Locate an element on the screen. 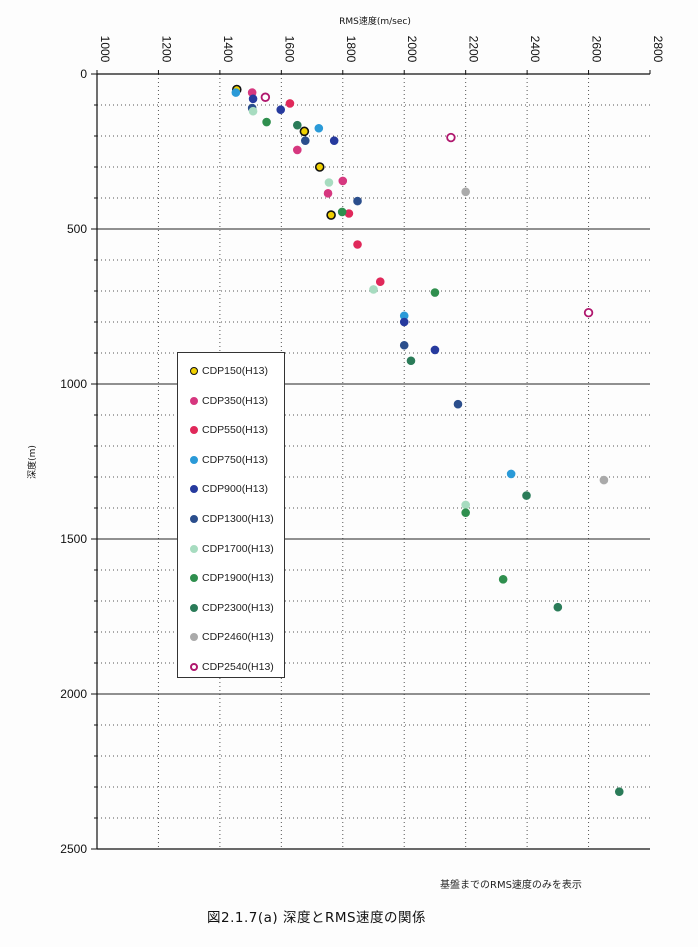 The width and height of the screenshot is (698, 947). x-tick-label: 1200 is located at coordinates (166, 49).